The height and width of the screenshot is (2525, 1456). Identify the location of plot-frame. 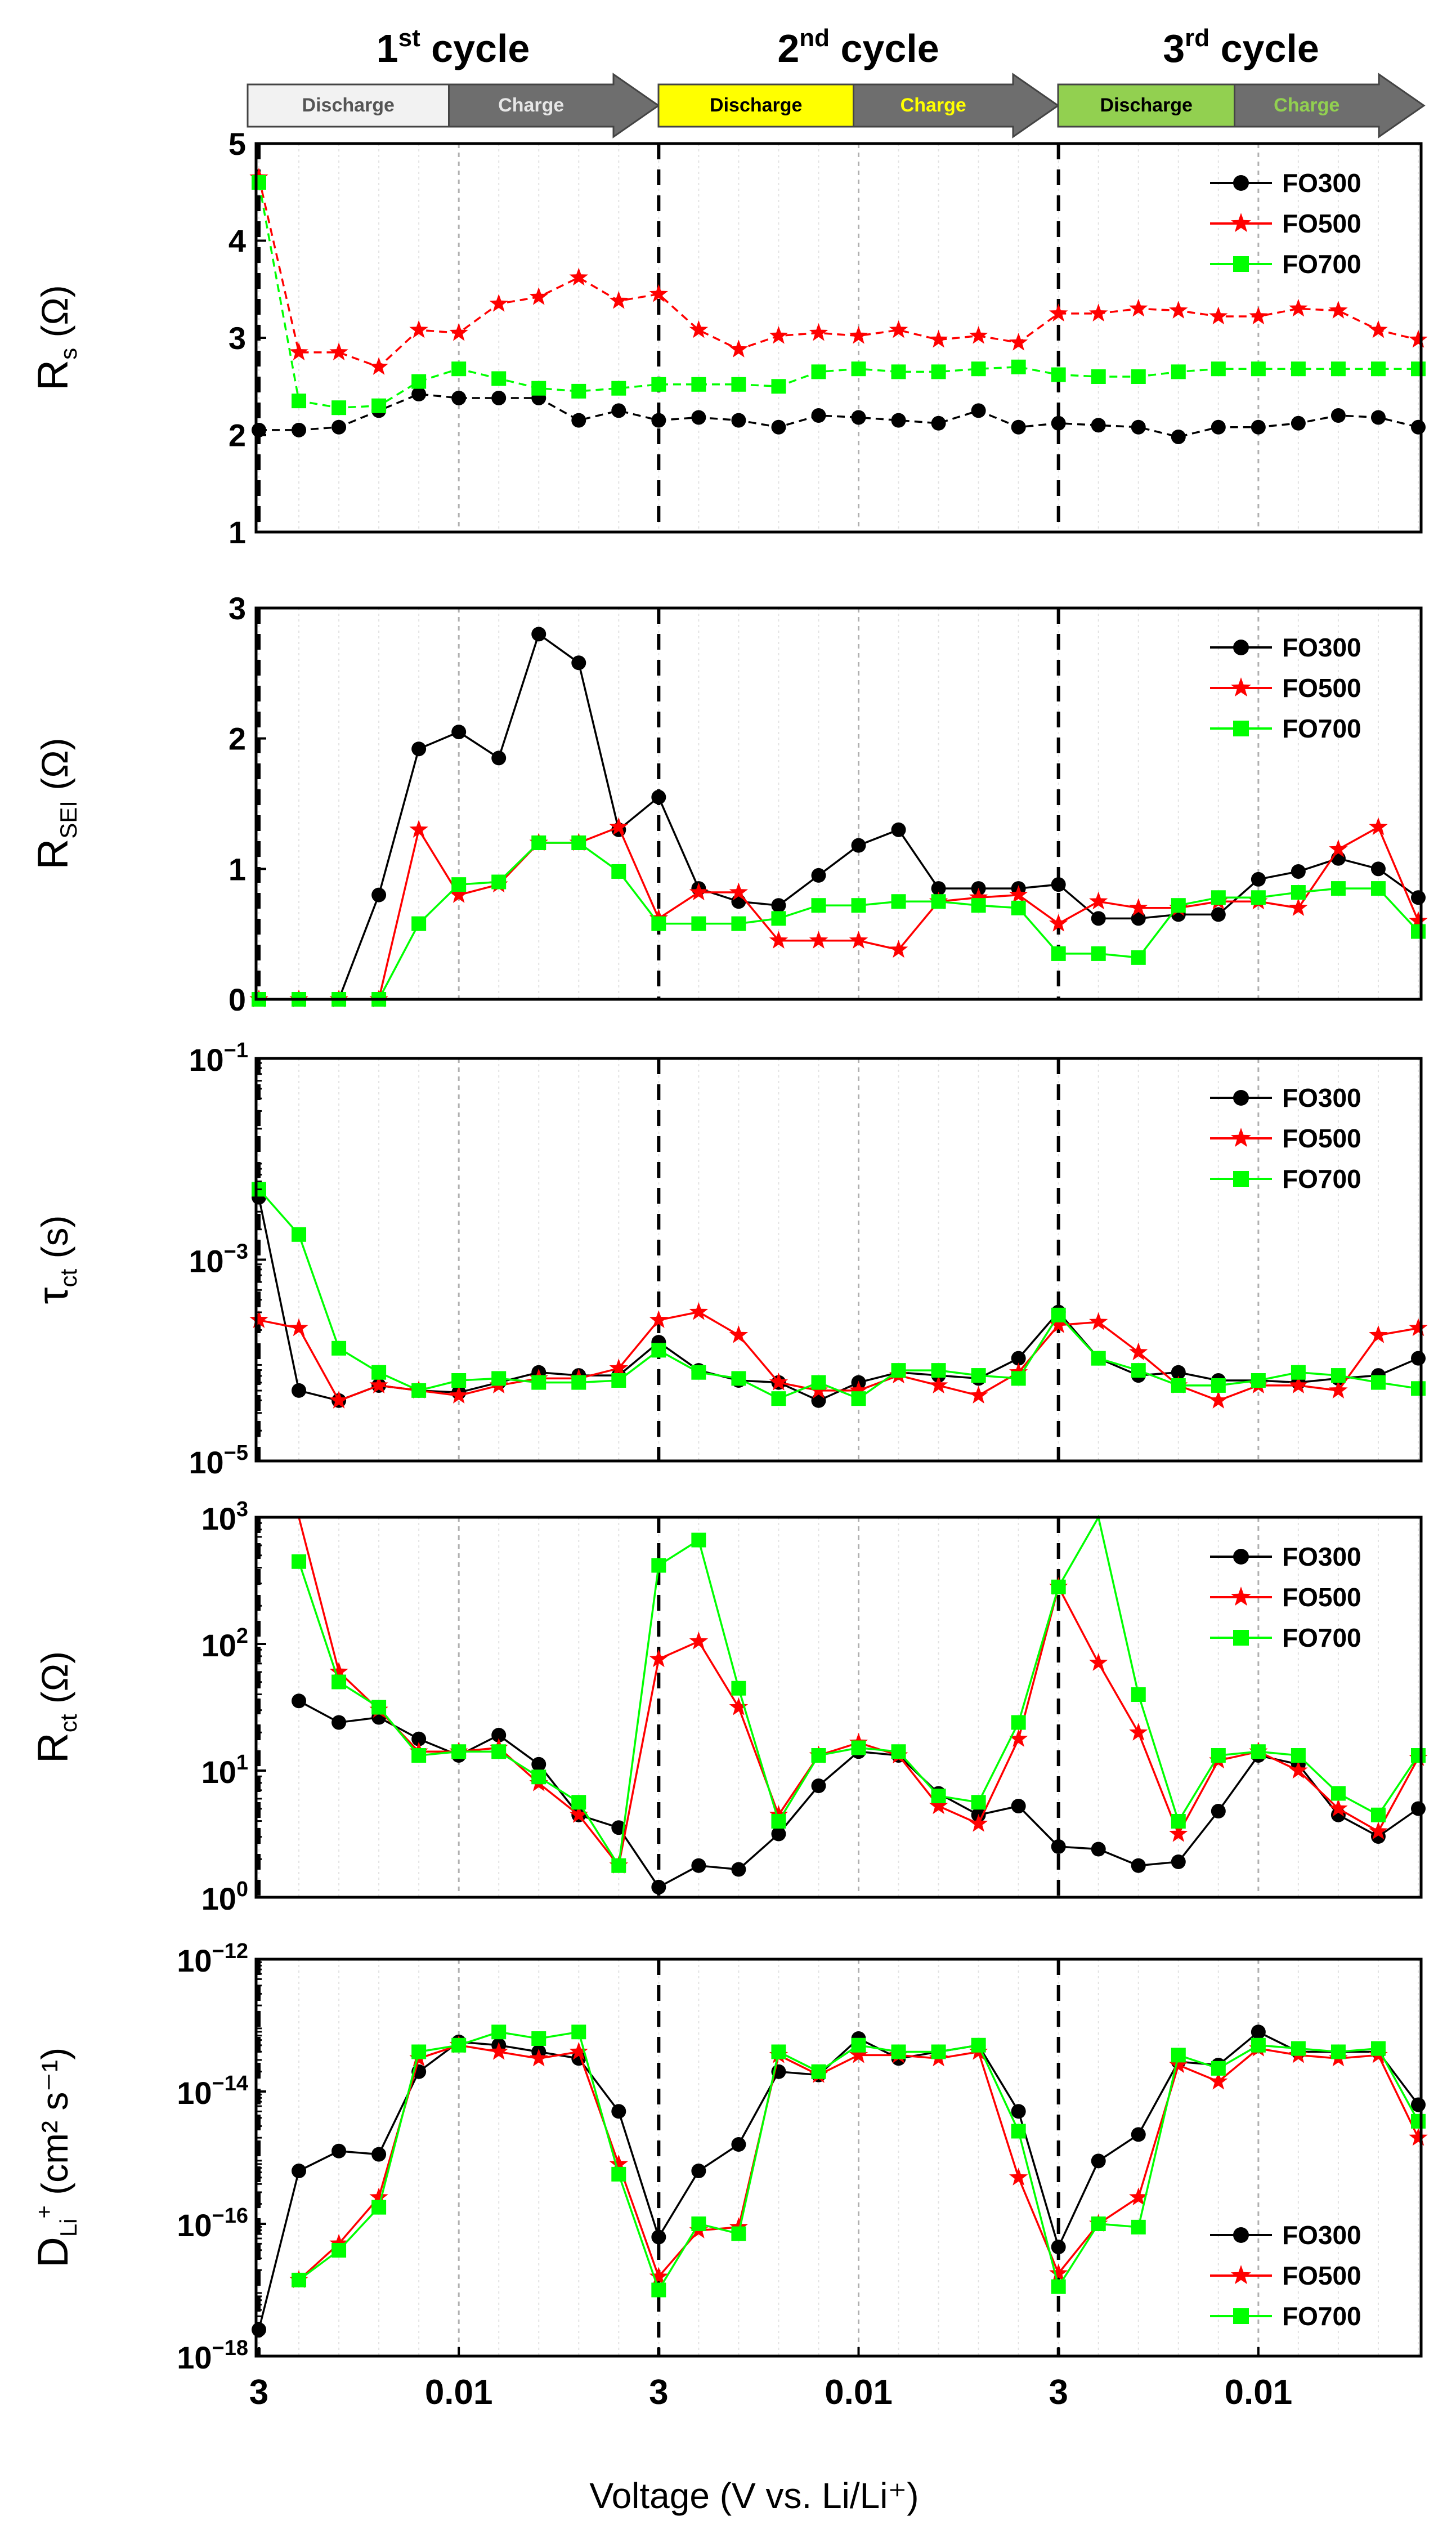
(838, 2158).